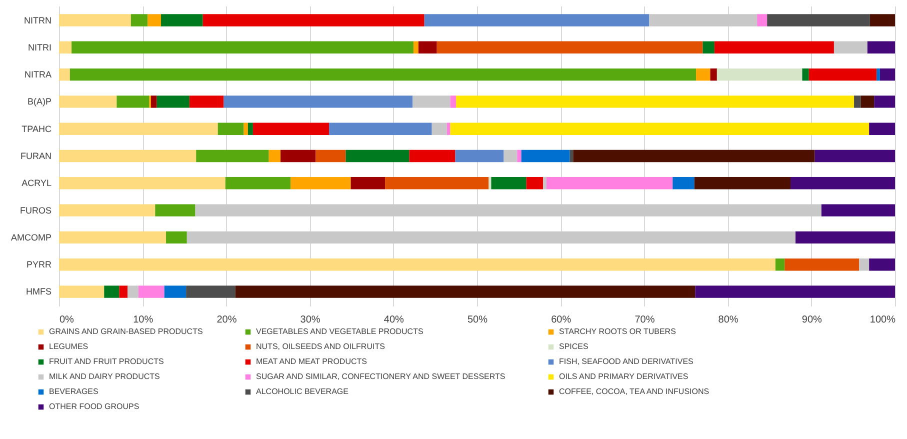 This screenshot has height=439, width=907. I want to click on y-tick-label: TPAHC, so click(37, 129).